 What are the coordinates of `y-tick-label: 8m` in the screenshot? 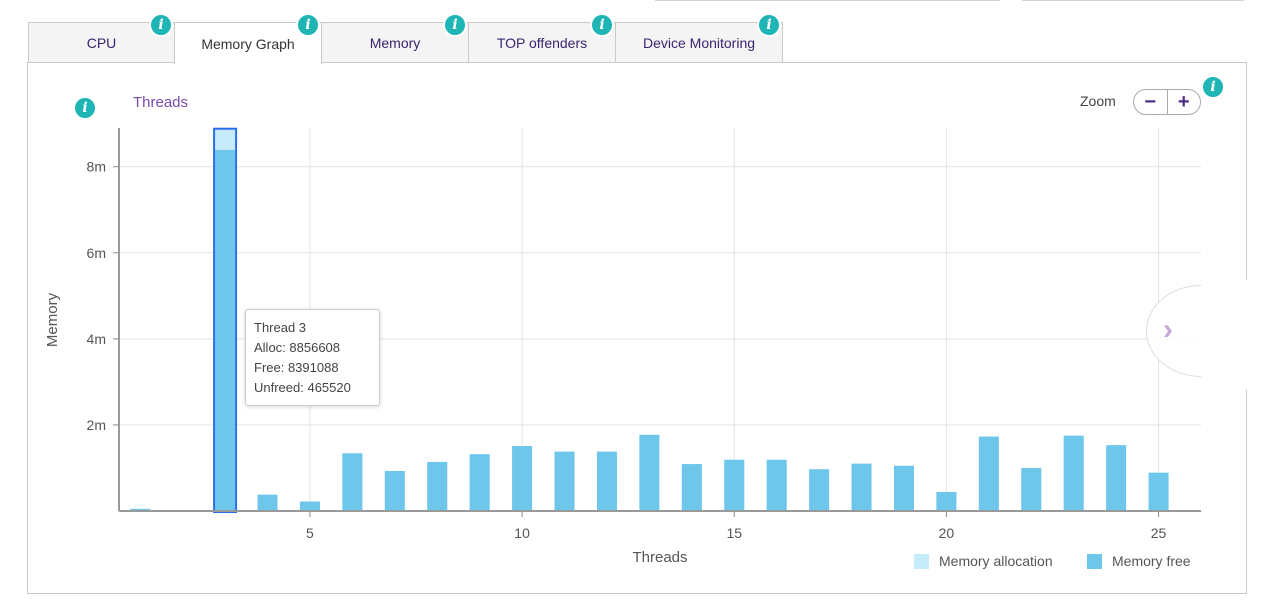 It's located at (96, 167).